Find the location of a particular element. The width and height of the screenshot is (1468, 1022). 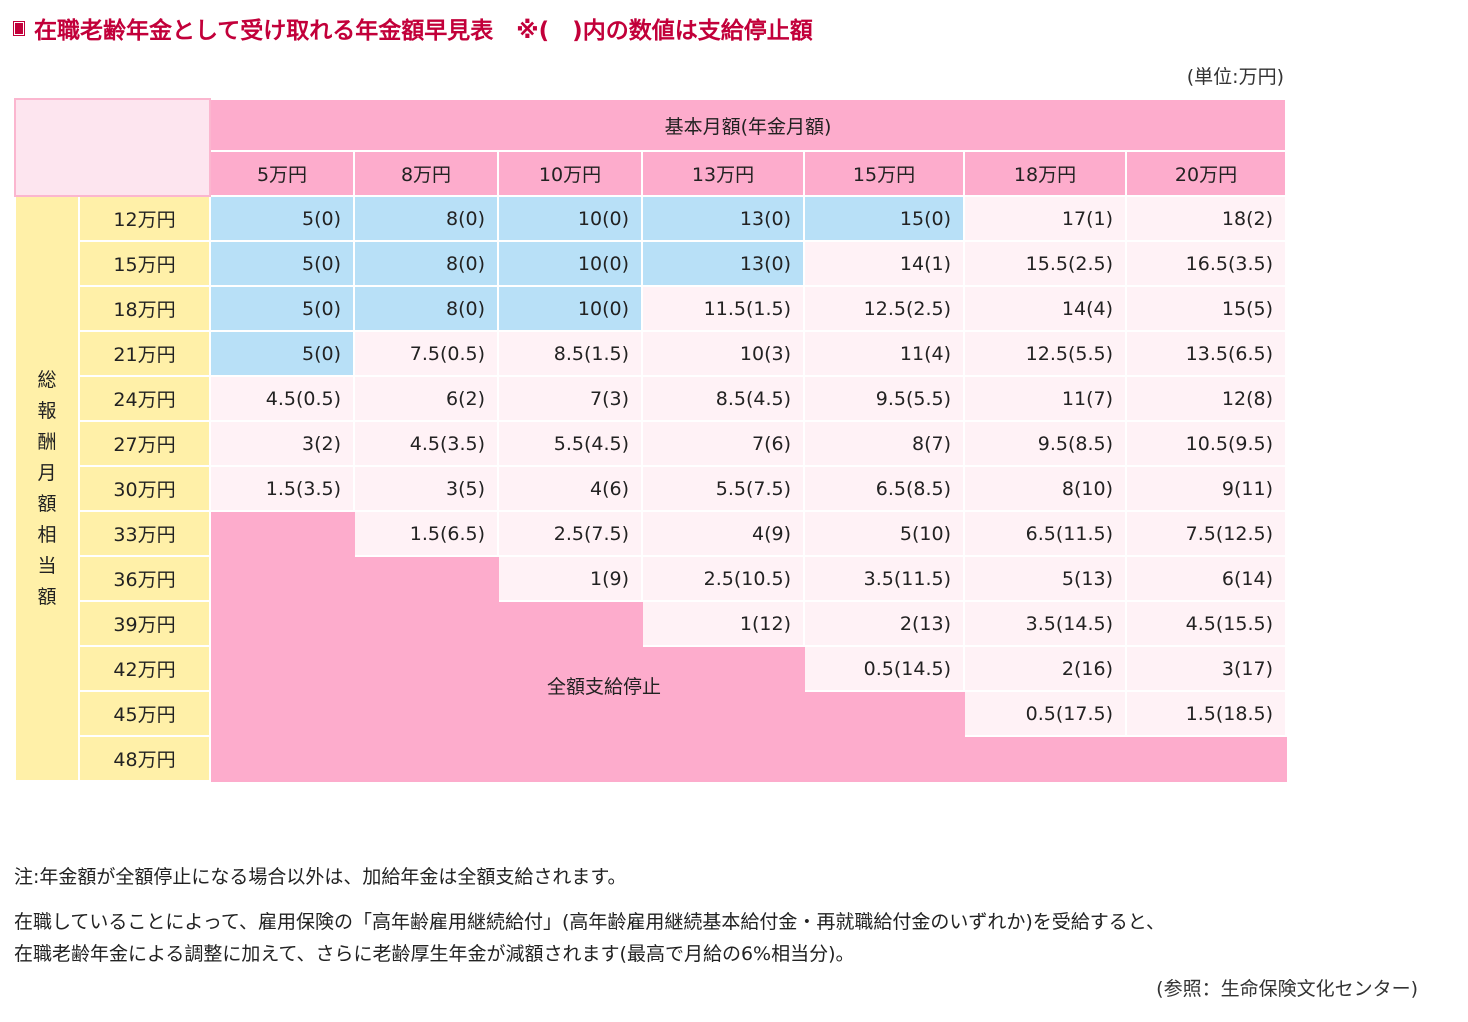

partial-payment-cell: 8.5(1.5) is located at coordinates (570, 353).